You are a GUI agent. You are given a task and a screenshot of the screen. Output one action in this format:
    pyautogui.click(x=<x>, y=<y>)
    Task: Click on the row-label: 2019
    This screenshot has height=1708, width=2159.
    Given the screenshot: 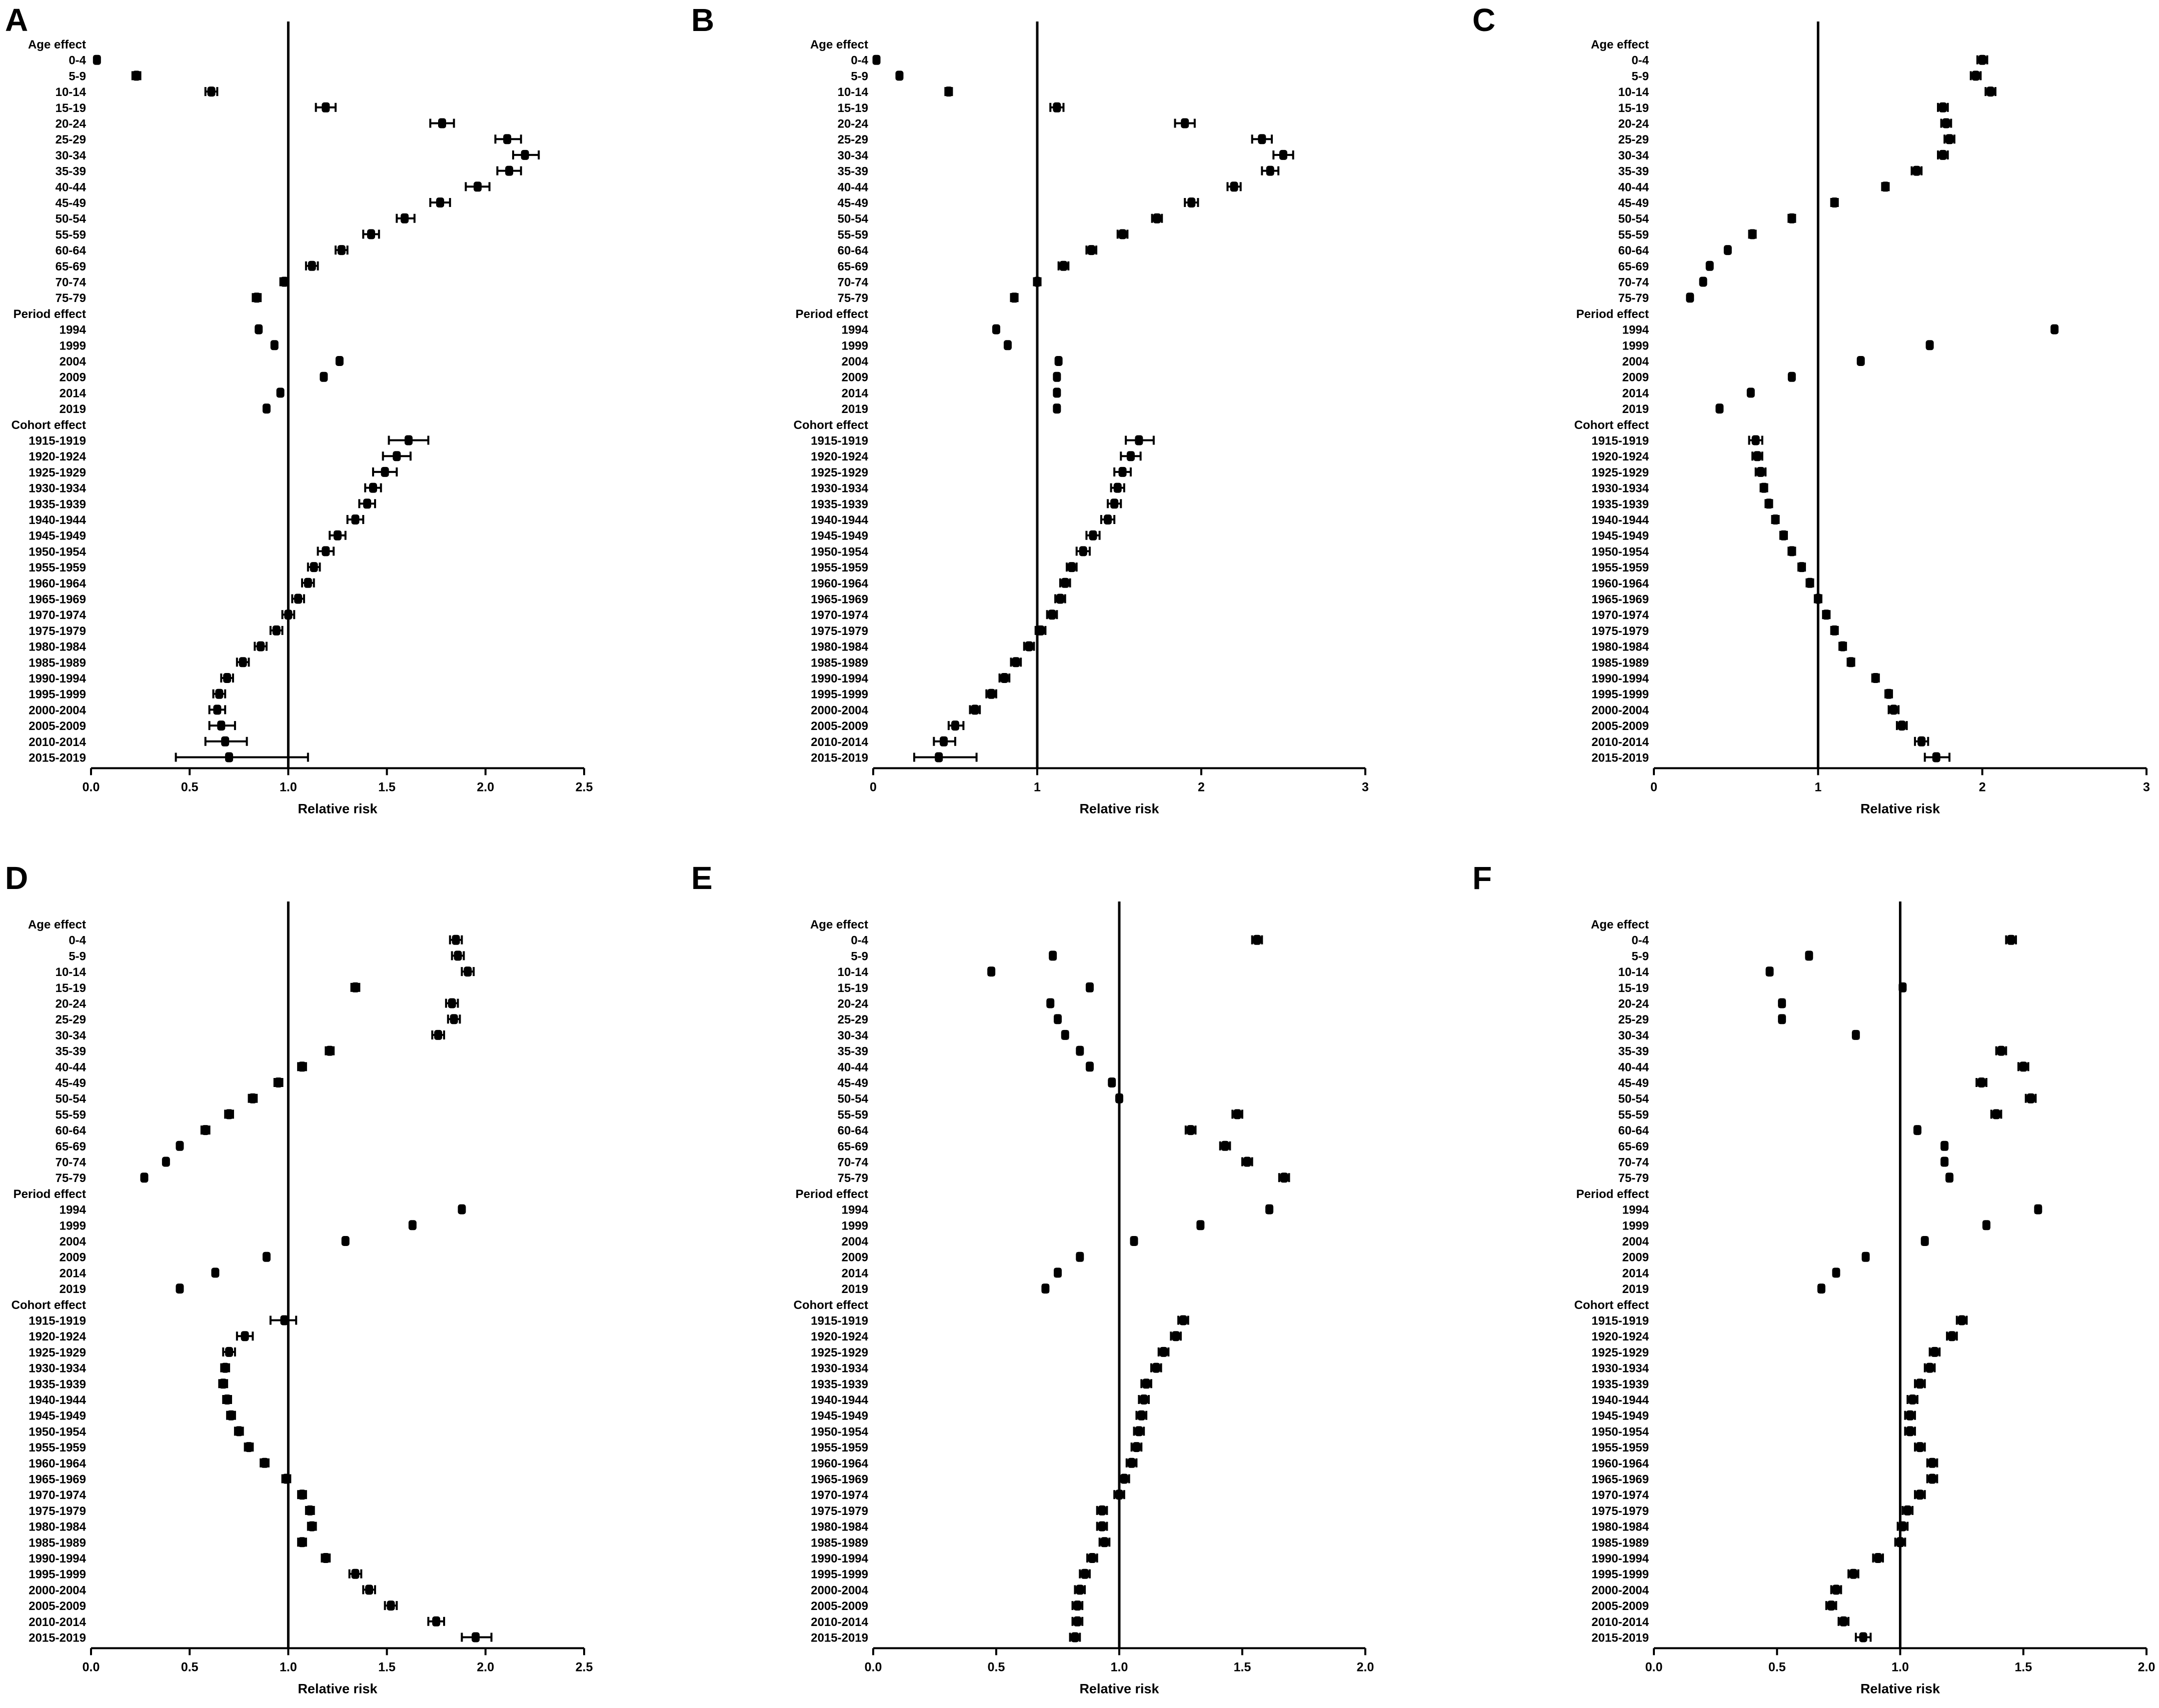 What is the action you would take?
    pyautogui.click(x=1635, y=1289)
    